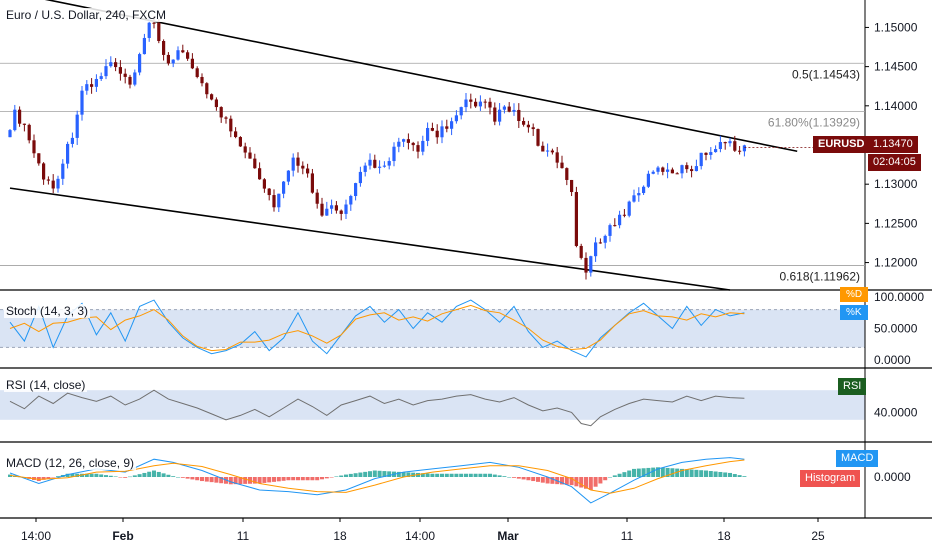  I want to click on rsi-badge: RSI, so click(852, 386).